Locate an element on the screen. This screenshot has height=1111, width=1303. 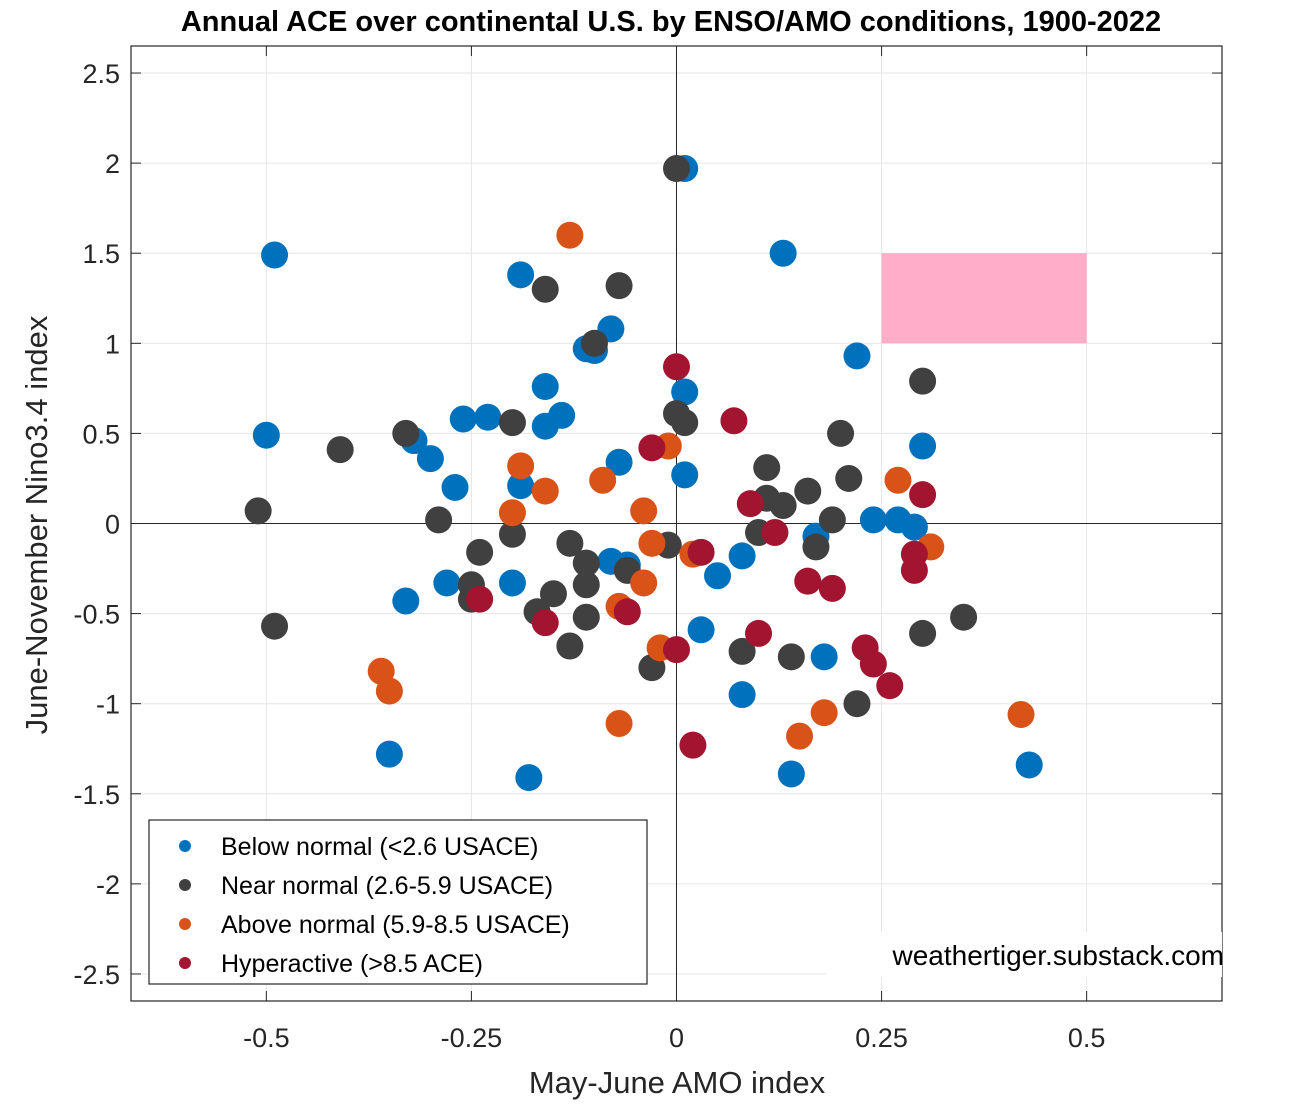
legend-label-near-normal: Near normal (2.6-5.9 USACE) is located at coordinates (387, 886).